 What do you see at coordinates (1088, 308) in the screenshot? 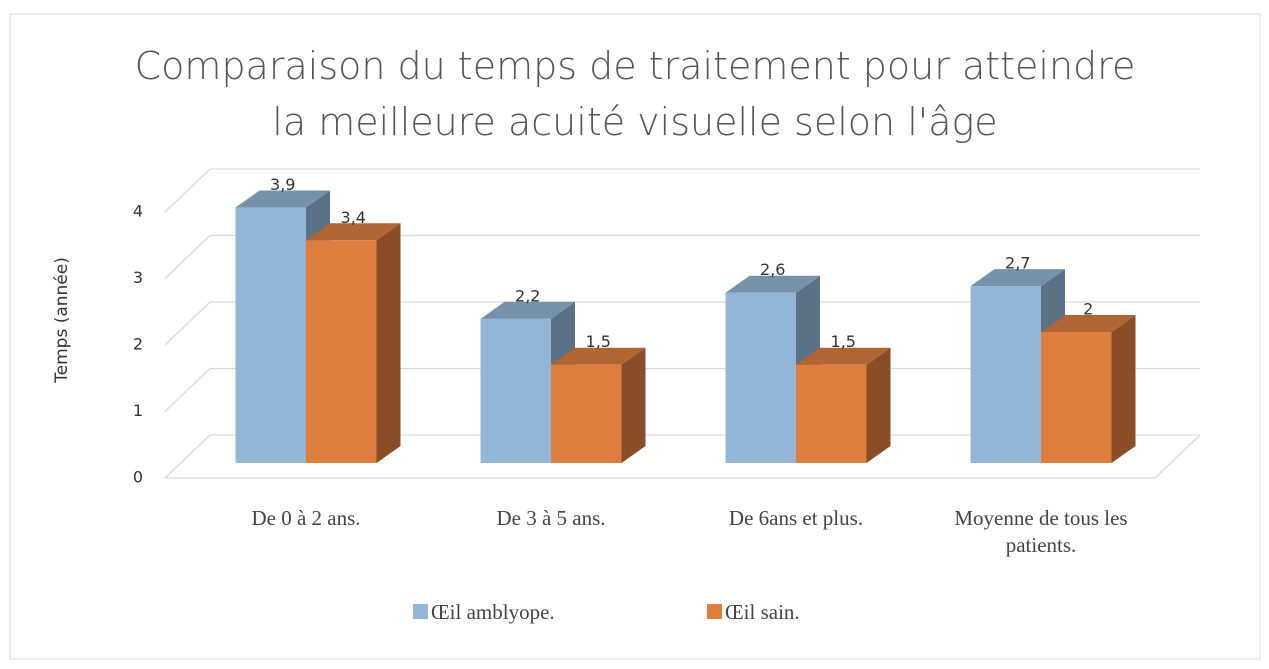
I see `value-label: 2` at bounding box center [1088, 308].